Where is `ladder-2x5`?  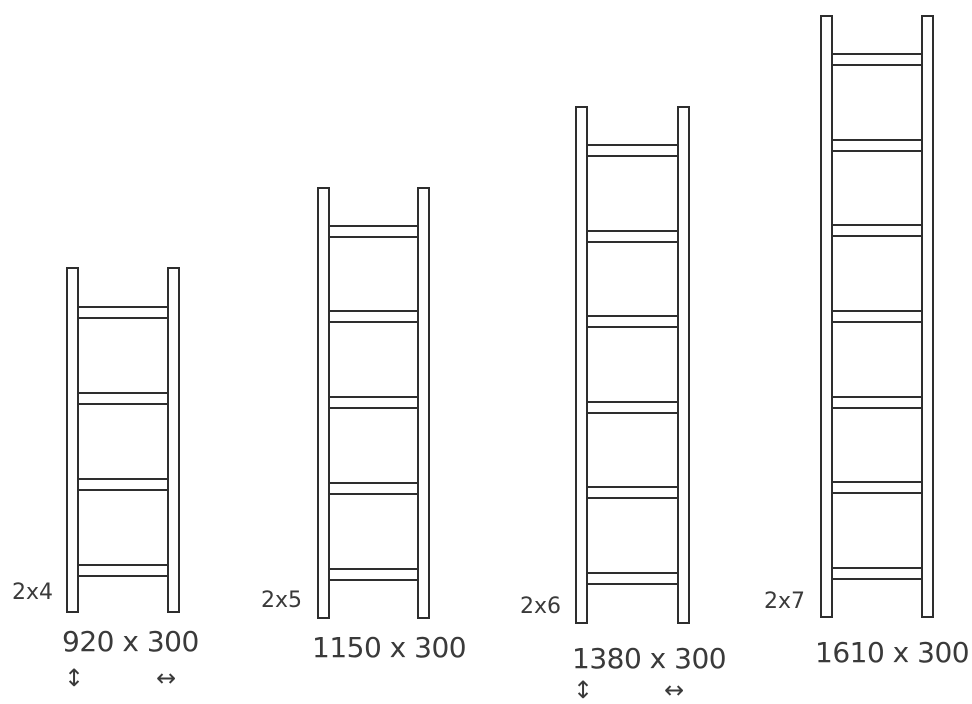 ladder-2x5 is located at coordinates (373, 403).